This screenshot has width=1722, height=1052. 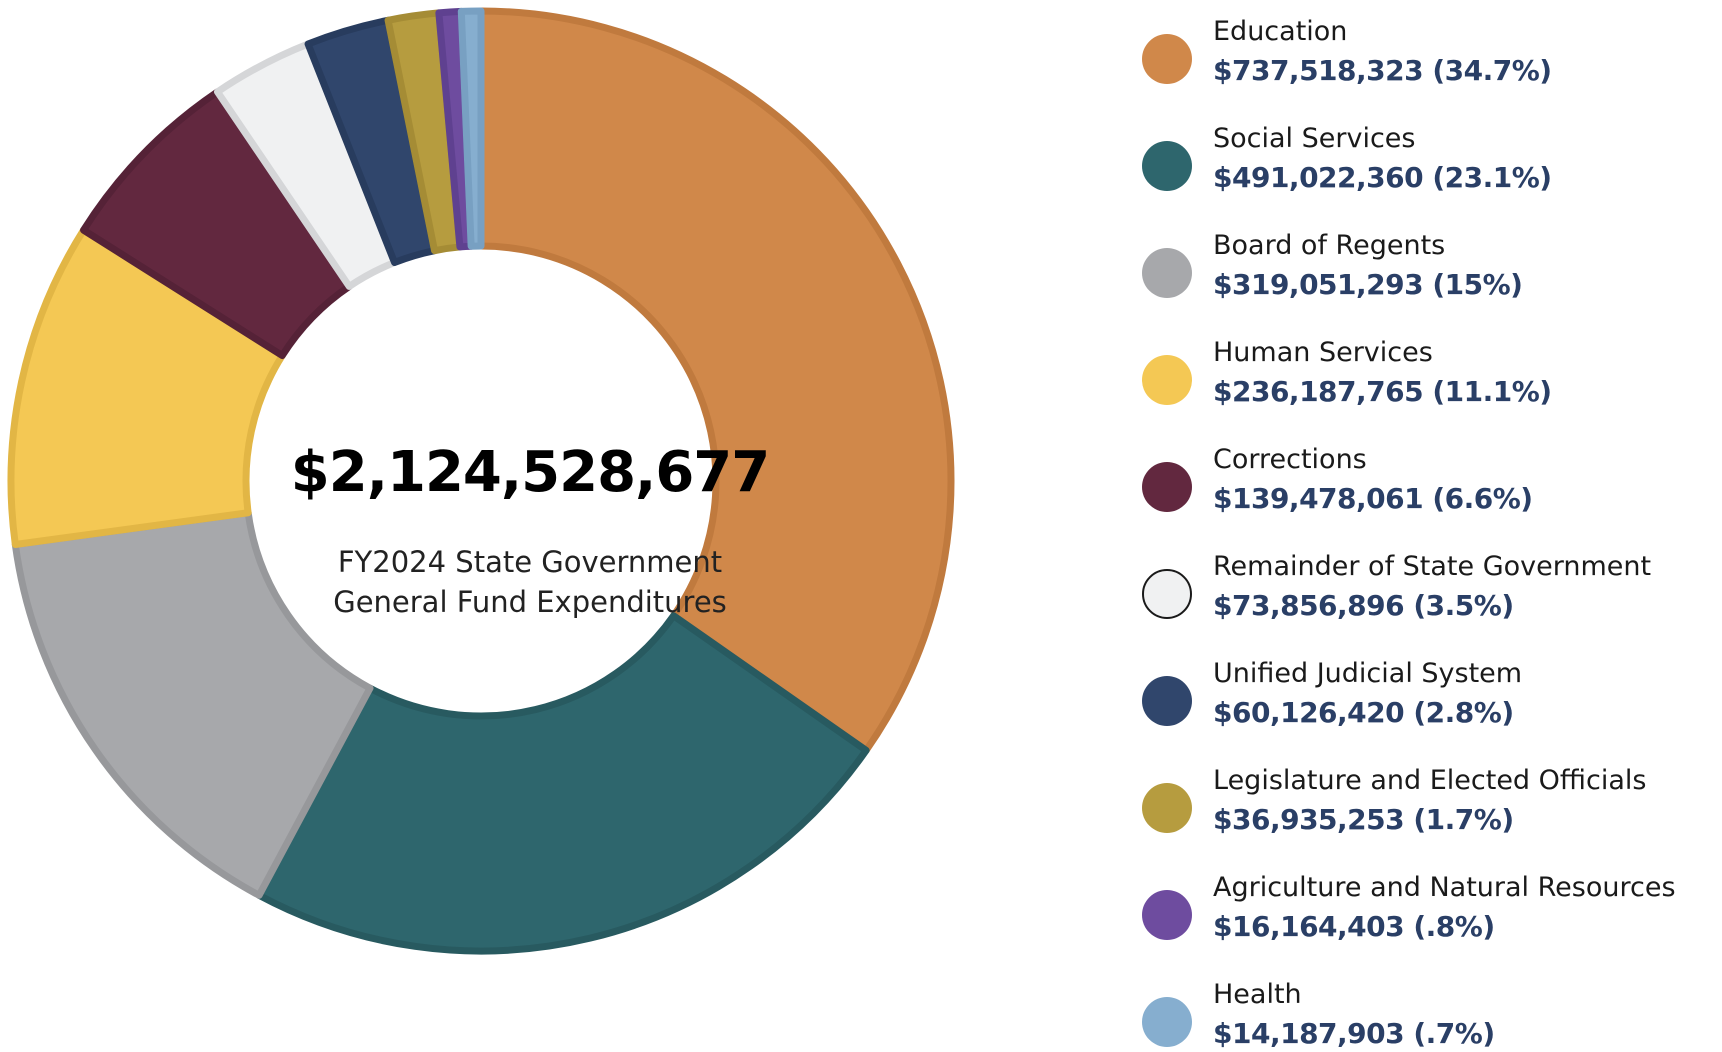 What do you see at coordinates (1382, 177) in the screenshot?
I see `legend-value: $491,022,360 (23.1%)` at bounding box center [1382, 177].